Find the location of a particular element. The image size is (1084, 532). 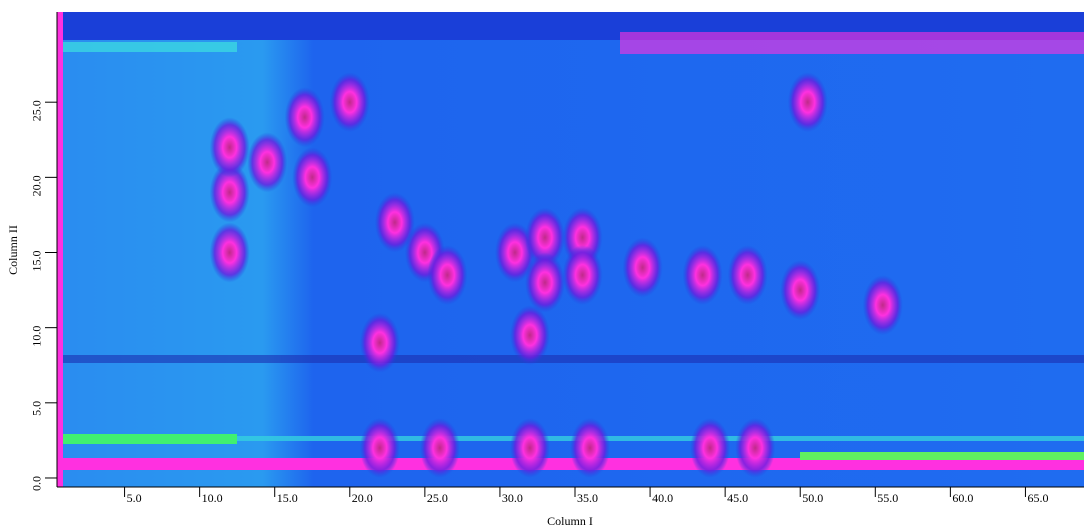

y-tick-label: 0.0 is located at coordinates (37, 483).